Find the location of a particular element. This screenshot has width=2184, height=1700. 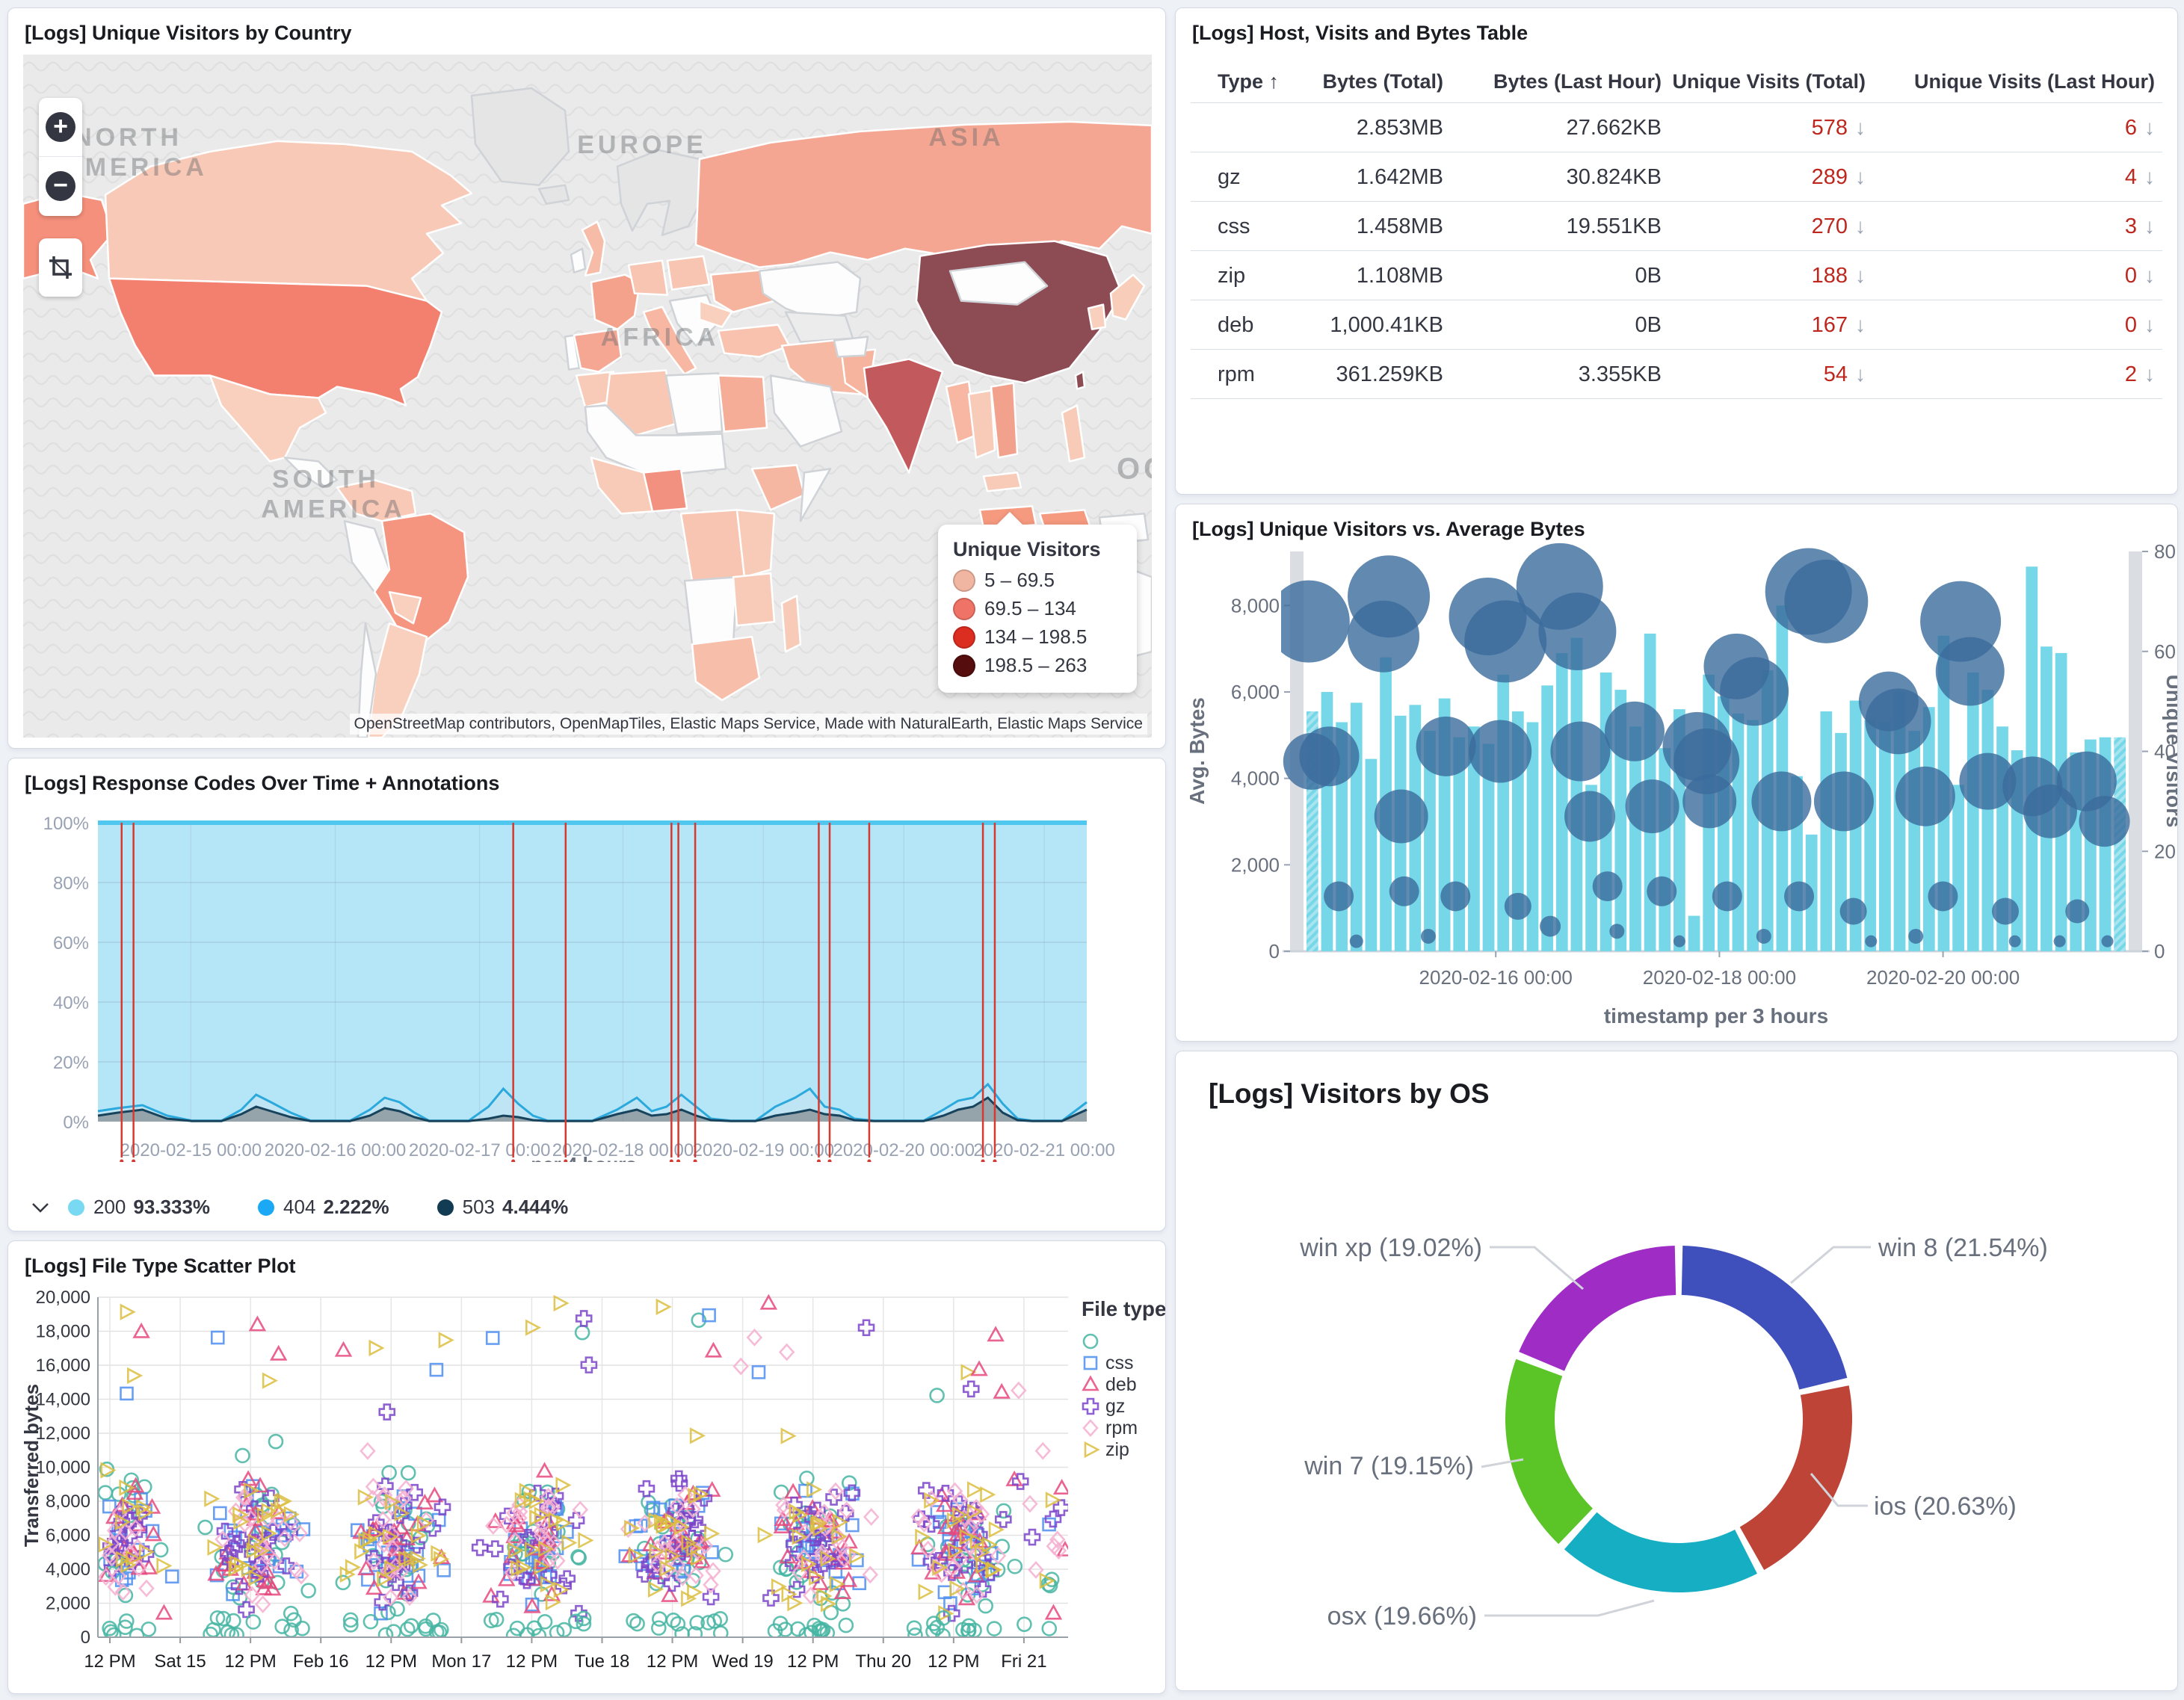

country-sahel is located at coordinates (655, 440).